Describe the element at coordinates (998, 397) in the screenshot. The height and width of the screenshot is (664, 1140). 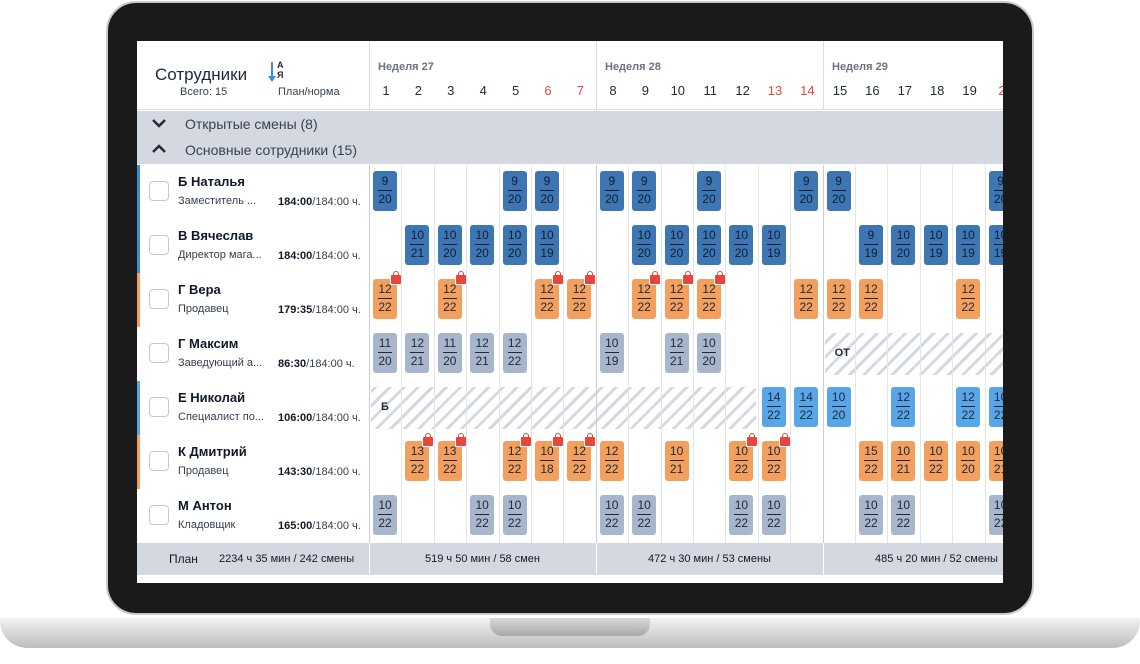
I see `shift-start: 10` at that location.